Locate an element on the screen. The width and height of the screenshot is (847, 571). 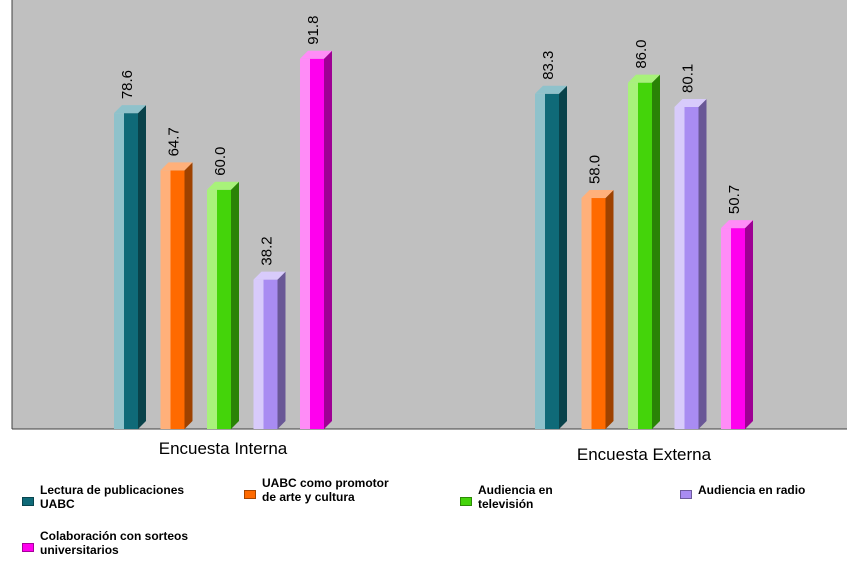
legend-swatch-promotor is located at coordinates (250, 494).